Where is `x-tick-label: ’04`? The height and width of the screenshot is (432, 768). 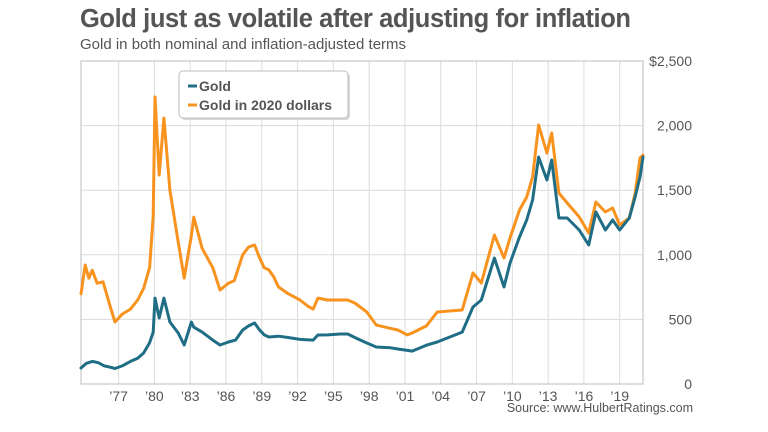 x-tick-label: ’04 is located at coordinates (440, 396).